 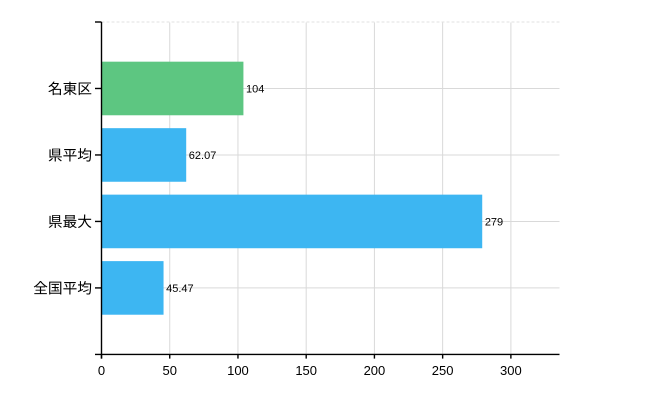 I want to click on svg-text: 150, so click(x=306, y=370).